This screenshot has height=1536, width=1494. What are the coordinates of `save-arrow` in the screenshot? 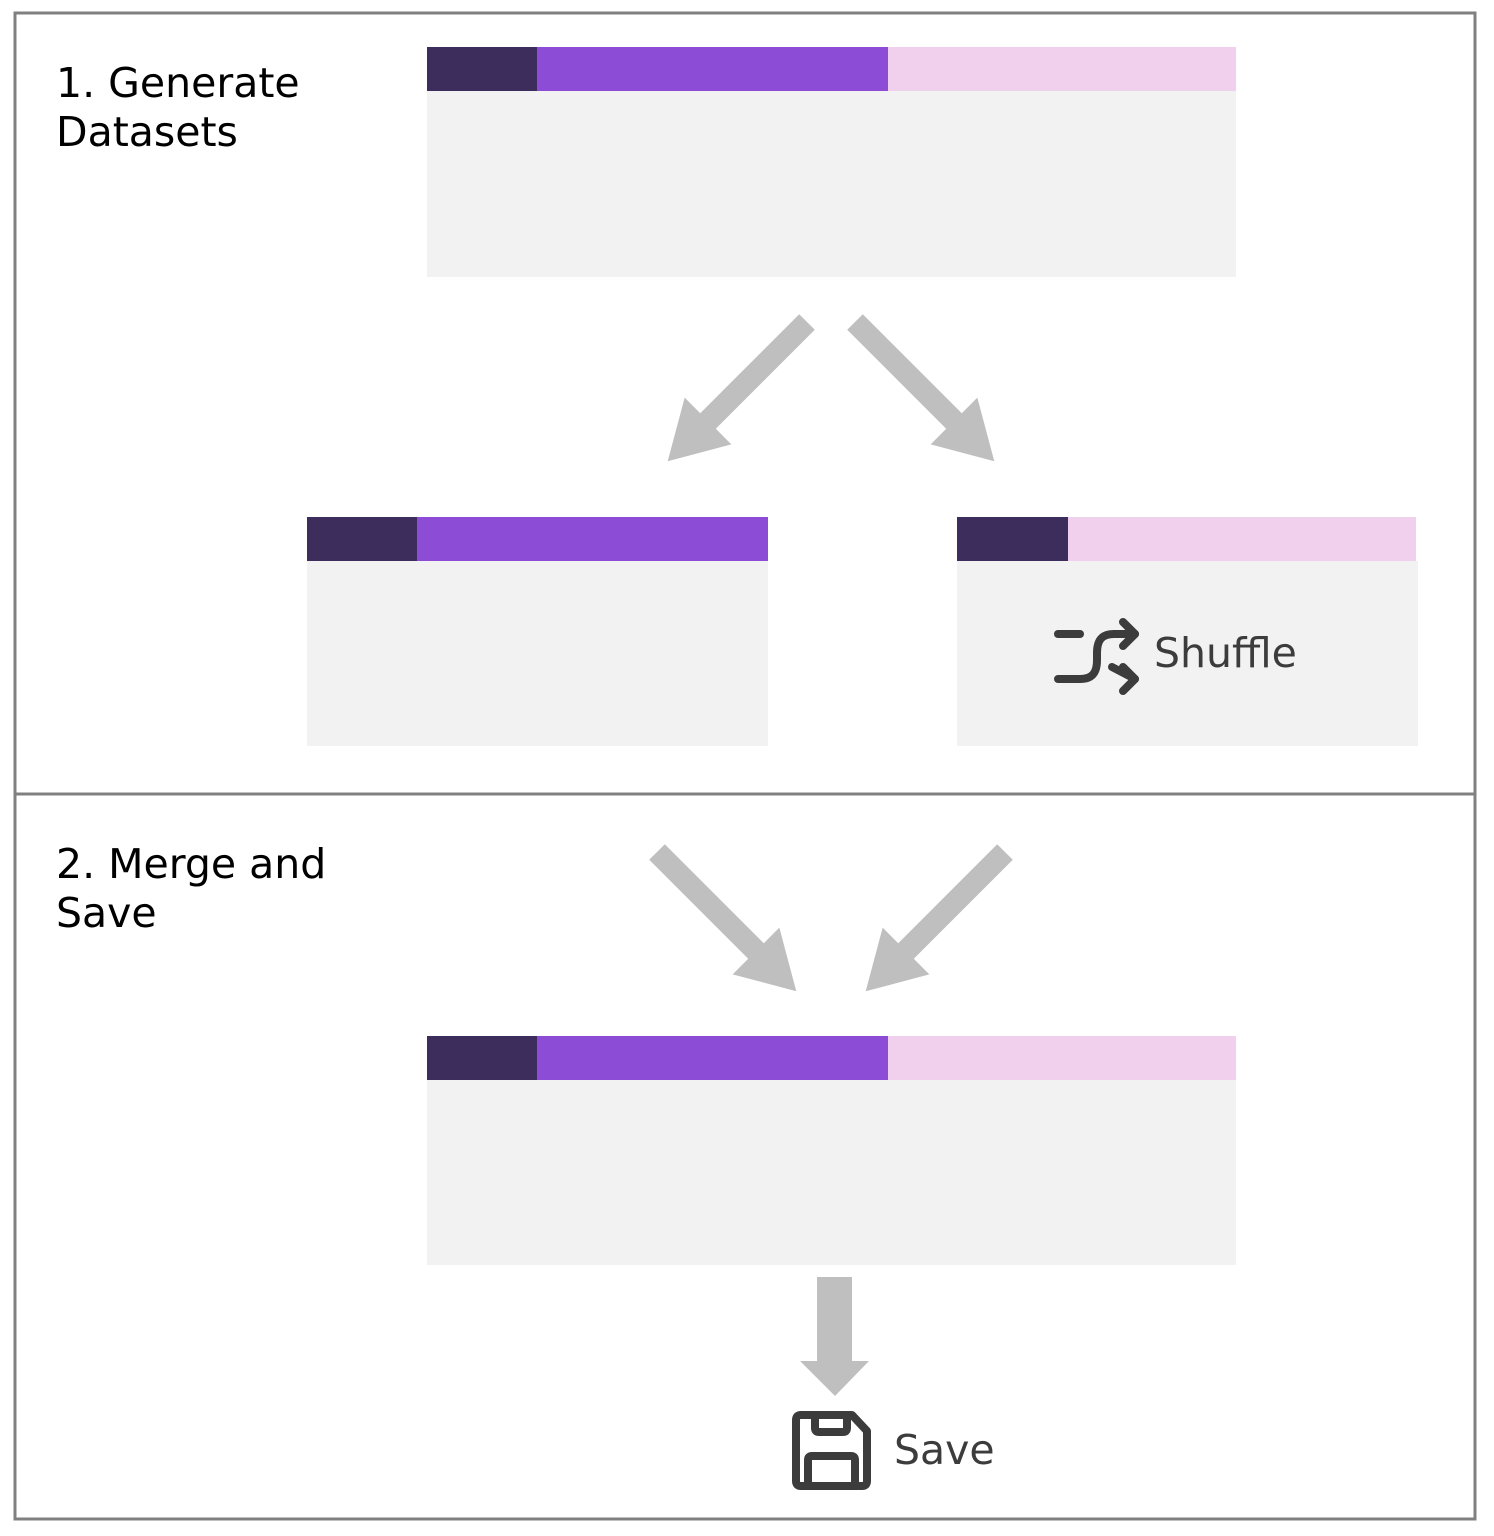 It's located at (834, 1336).